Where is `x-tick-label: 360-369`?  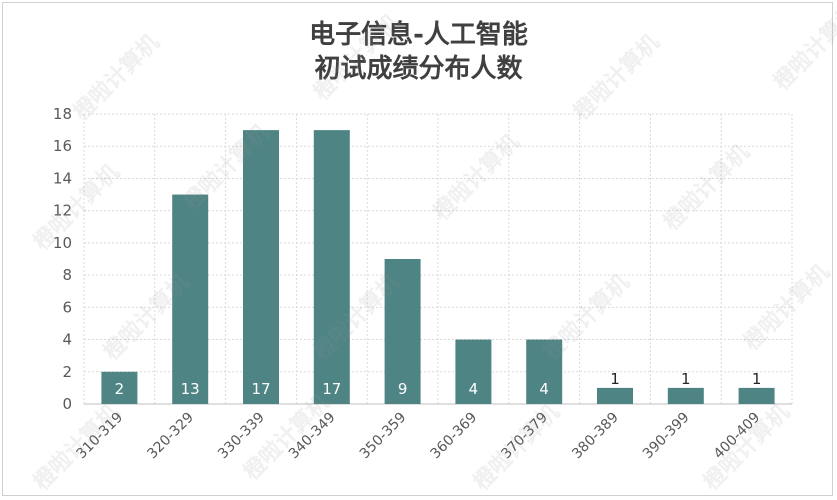
x-tick-label: 360-369 is located at coordinates (454, 436).